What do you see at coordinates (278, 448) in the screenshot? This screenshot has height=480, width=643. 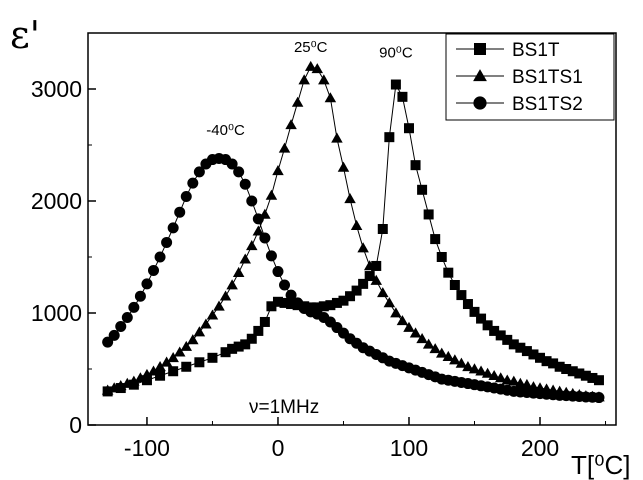 I see `x-tick-label: 0` at bounding box center [278, 448].